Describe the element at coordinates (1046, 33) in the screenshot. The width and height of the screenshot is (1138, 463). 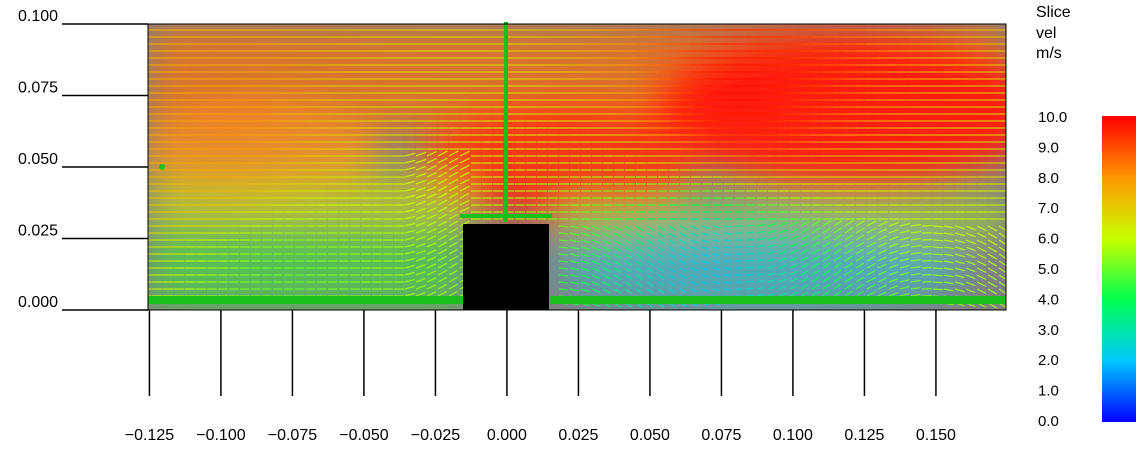
I see `colorbar-title-line-2: vel` at that location.